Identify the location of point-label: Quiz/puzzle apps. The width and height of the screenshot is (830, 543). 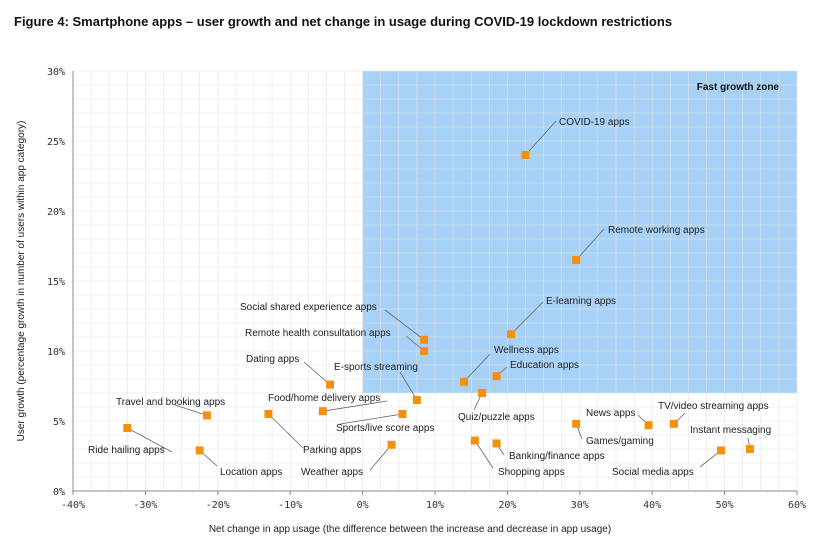
(496, 417).